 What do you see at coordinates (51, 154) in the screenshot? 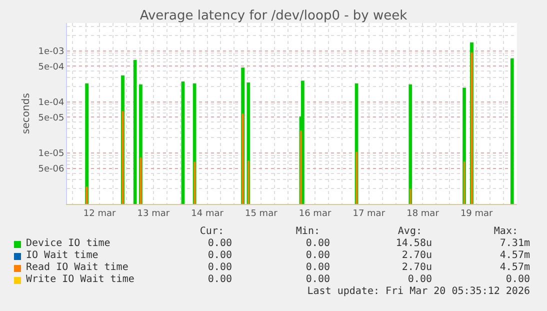
I see `y-tick-label: 1e-05` at bounding box center [51, 154].